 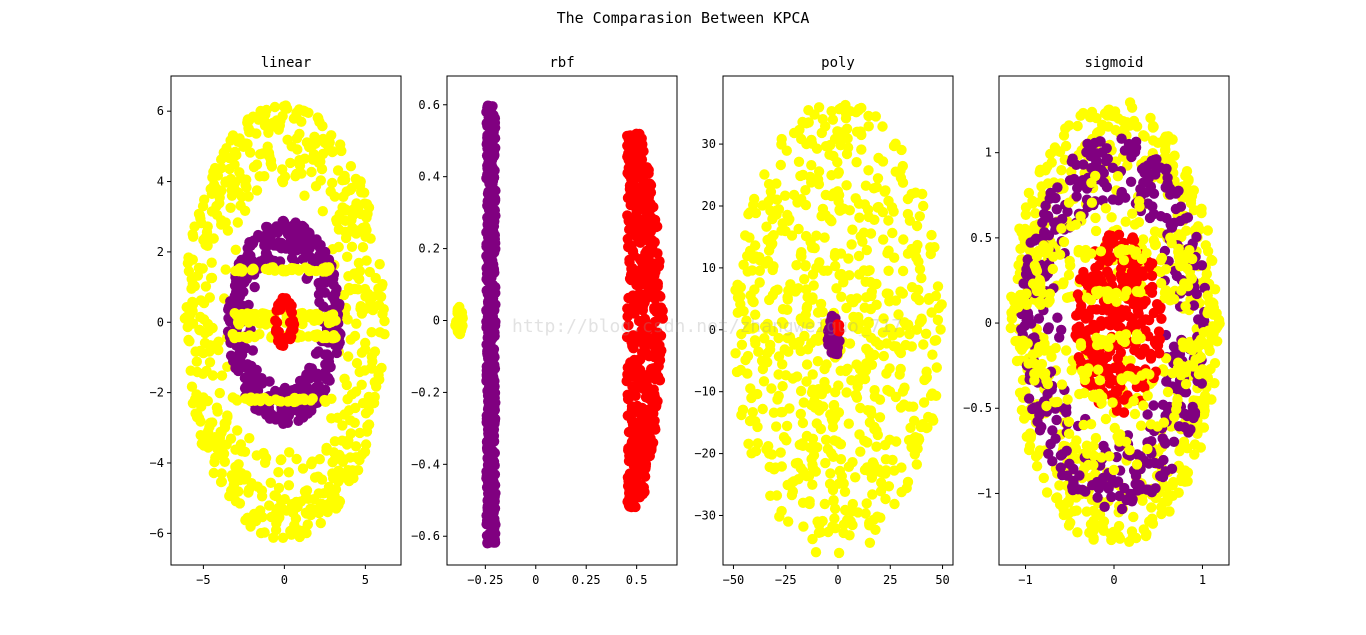 What do you see at coordinates (160, 252) in the screenshot?
I see `y-tick-label: 2` at bounding box center [160, 252].